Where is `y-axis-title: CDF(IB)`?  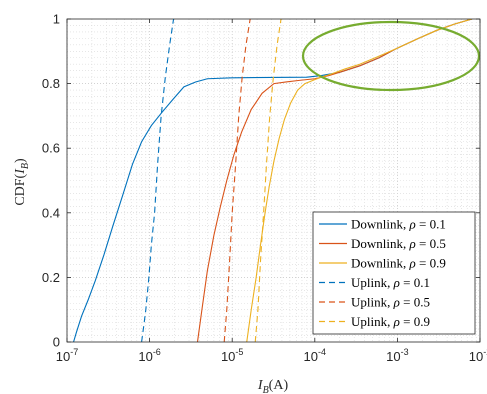 y-axis-title: CDF(IB) is located at coordinates (22, 182).